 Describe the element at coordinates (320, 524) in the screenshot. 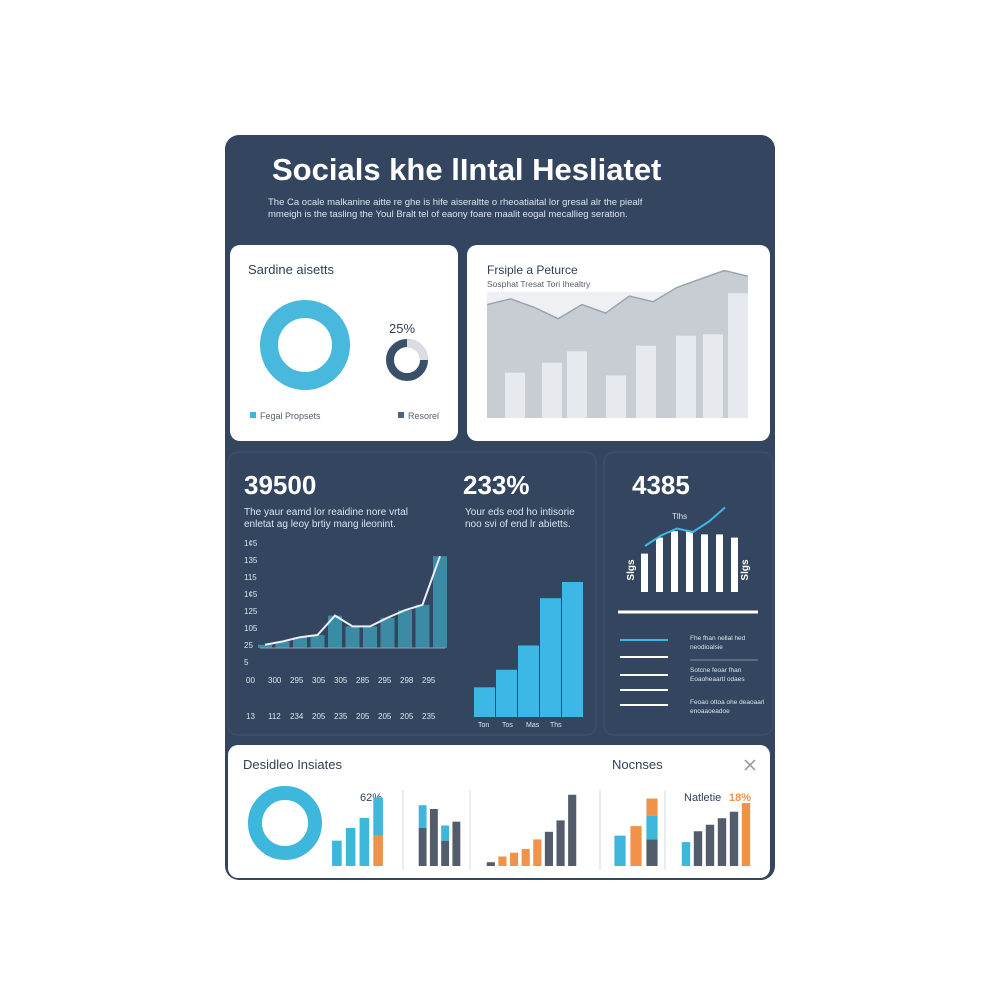

I see `kpi-text: enletat ag leoy brtiy mang ileonint.` at that location.